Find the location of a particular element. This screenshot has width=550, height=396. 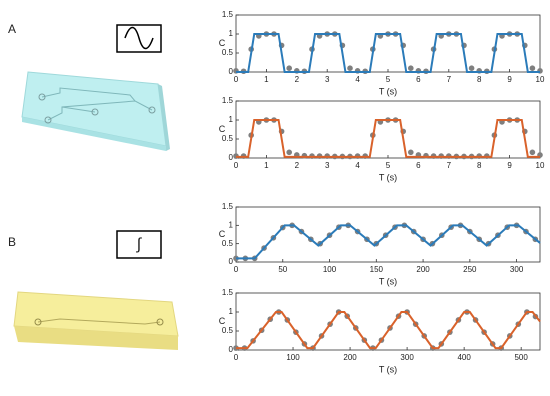

panel-label: B is located at coordinates (12, 242).